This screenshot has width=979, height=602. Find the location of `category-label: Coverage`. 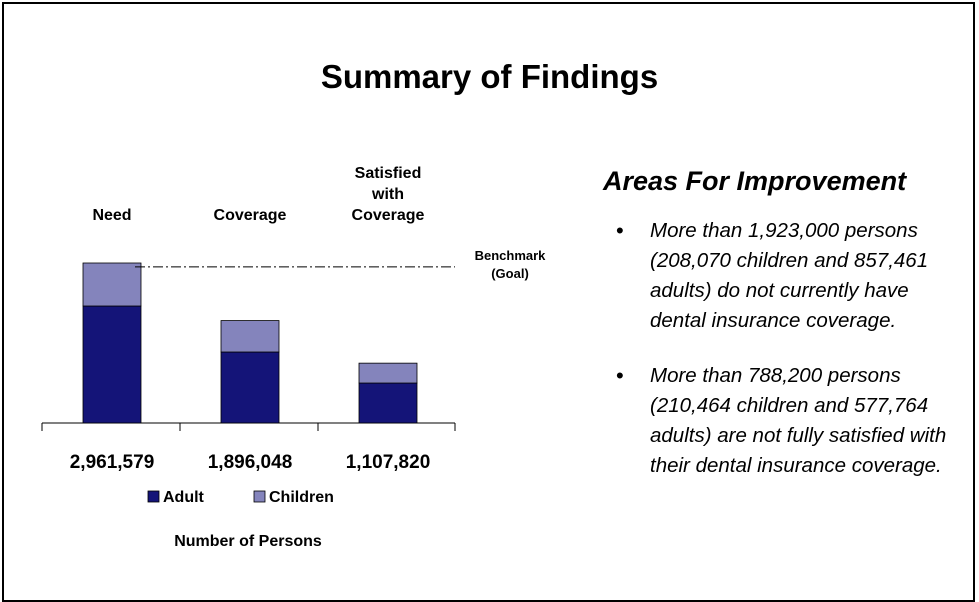

category-label: Coverage is located at coordinates (250, 215).